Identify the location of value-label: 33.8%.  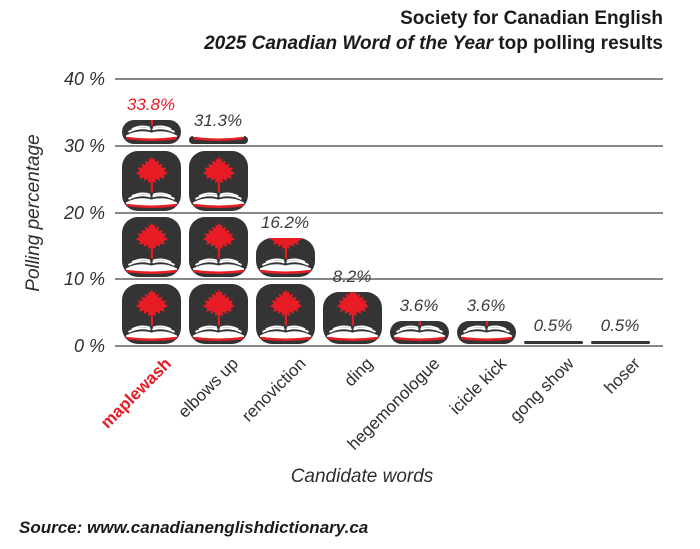
(151, 104).